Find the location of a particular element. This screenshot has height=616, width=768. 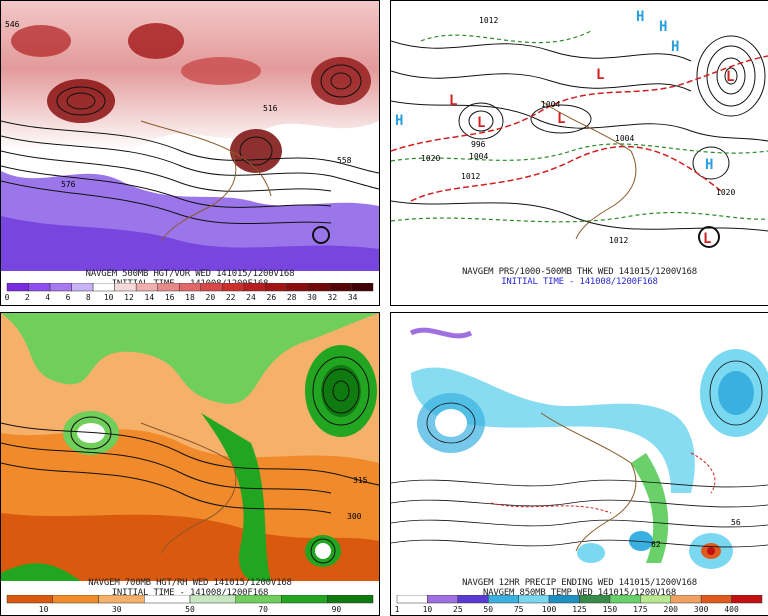

legend-label: 6 is located at coordinates (68, 297).